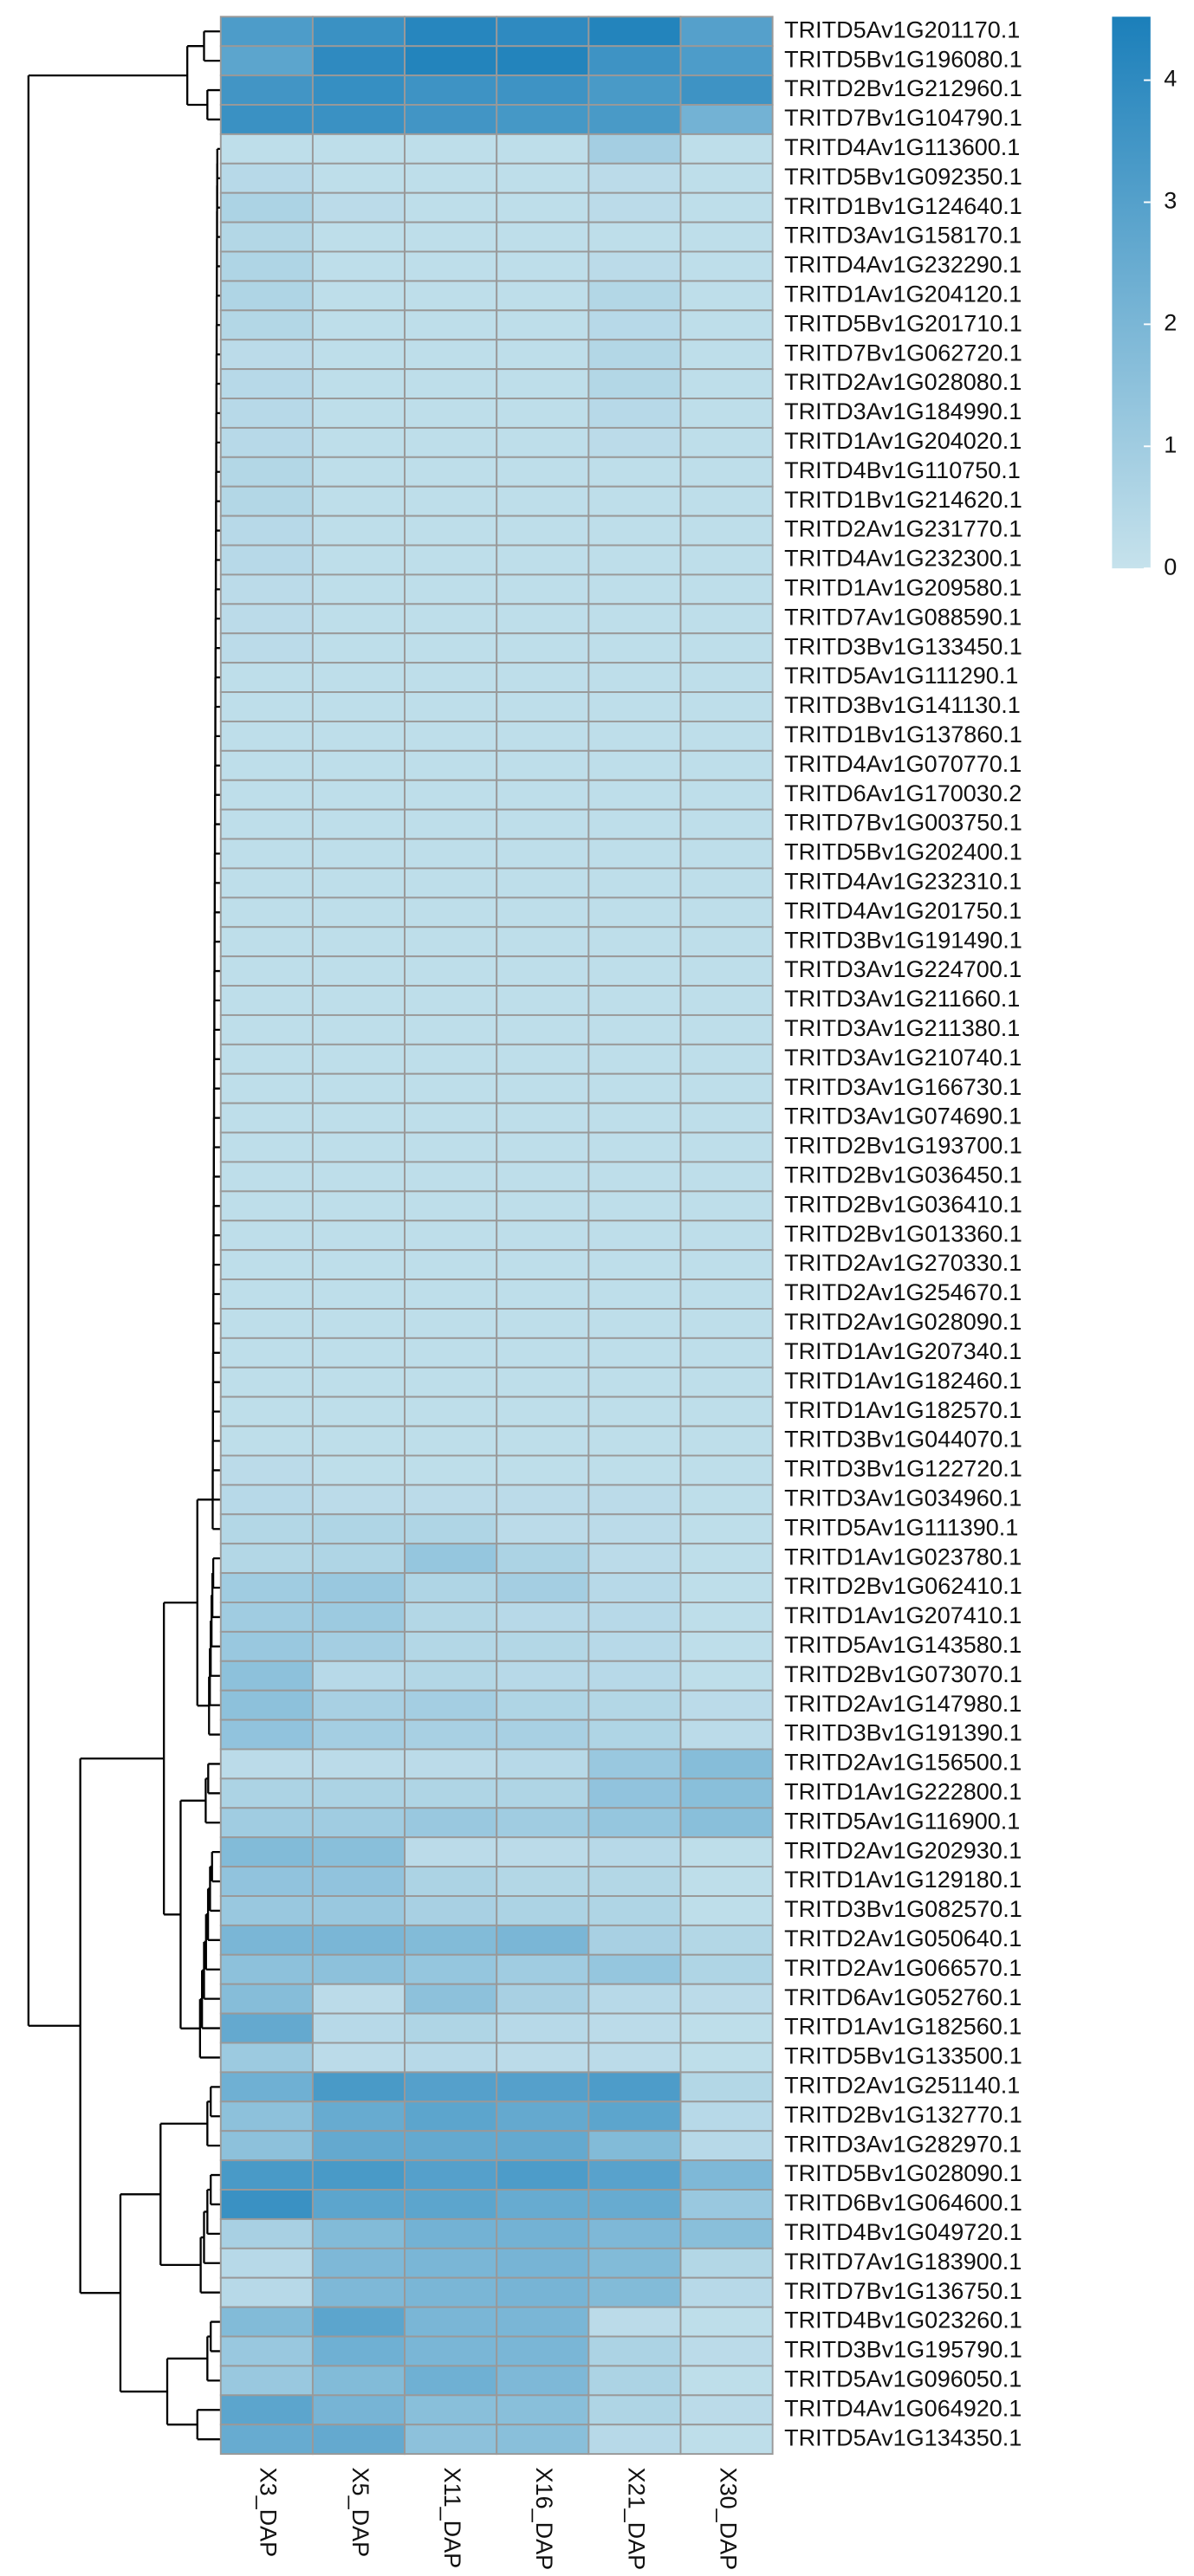  What do you see at coordinates (903, 1087) in the screenshot?
I see `row-label: TRITD3Av1G166730.1` at bounding box center [903, 1087].